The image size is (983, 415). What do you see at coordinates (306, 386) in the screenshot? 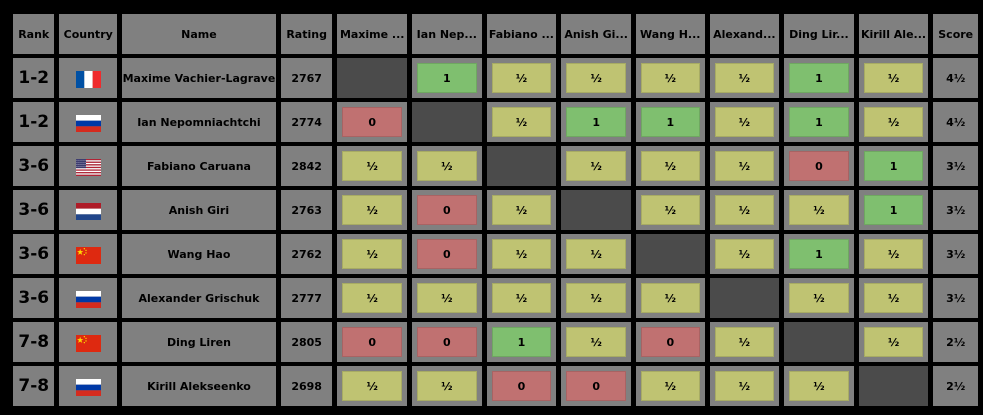
I see `rating-cell: 2698` at bounding box center [306, 386].